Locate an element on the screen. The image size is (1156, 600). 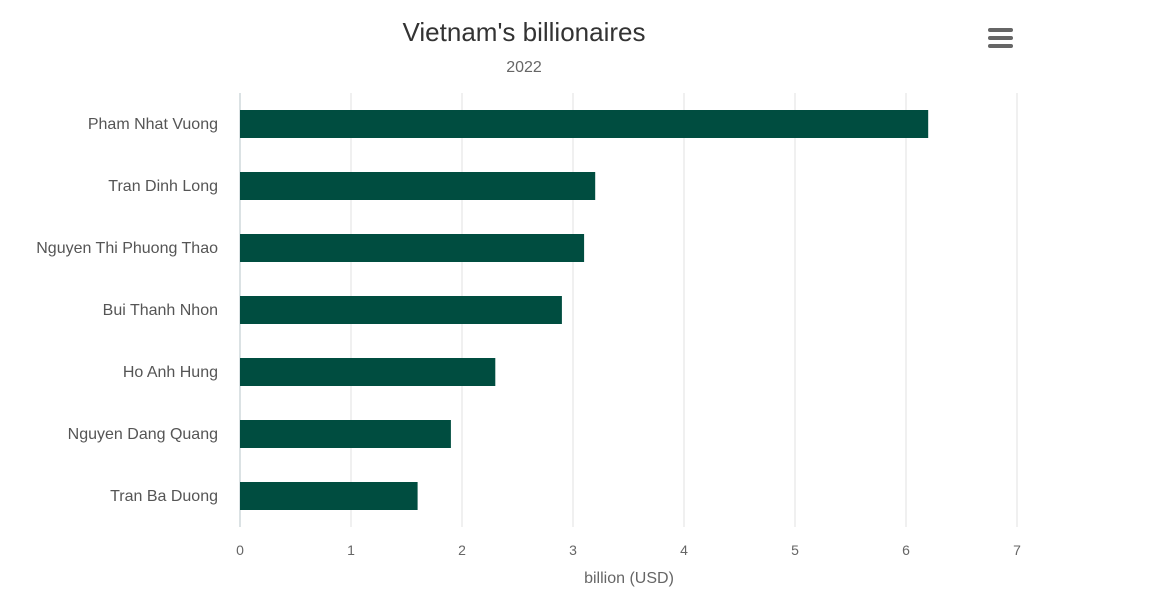
x-tick-label: 7 is located at coordinates (1017, 550).